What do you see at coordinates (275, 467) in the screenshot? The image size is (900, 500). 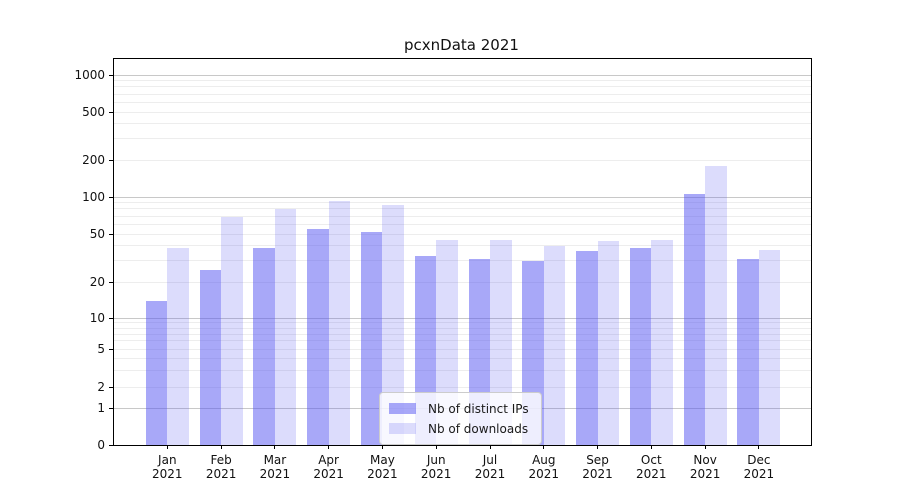 I see `x-tick-label: Mar 2021` at bounding box center [275, 467].